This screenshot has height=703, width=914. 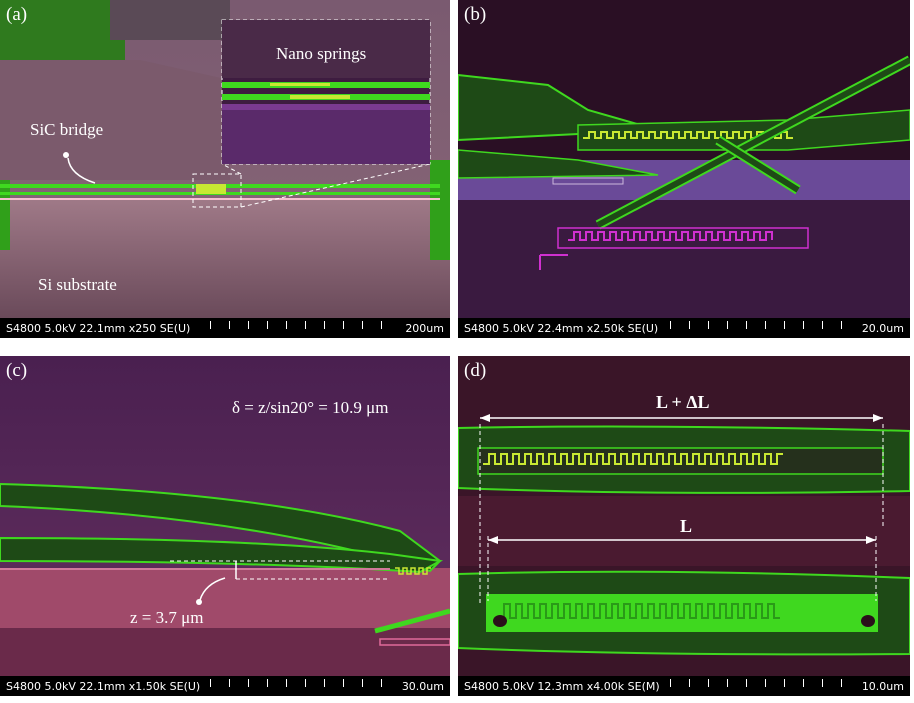 I want to click on delta-equation: δ = z/sin20° = 10.9 μm, so click(x=310, y=407).